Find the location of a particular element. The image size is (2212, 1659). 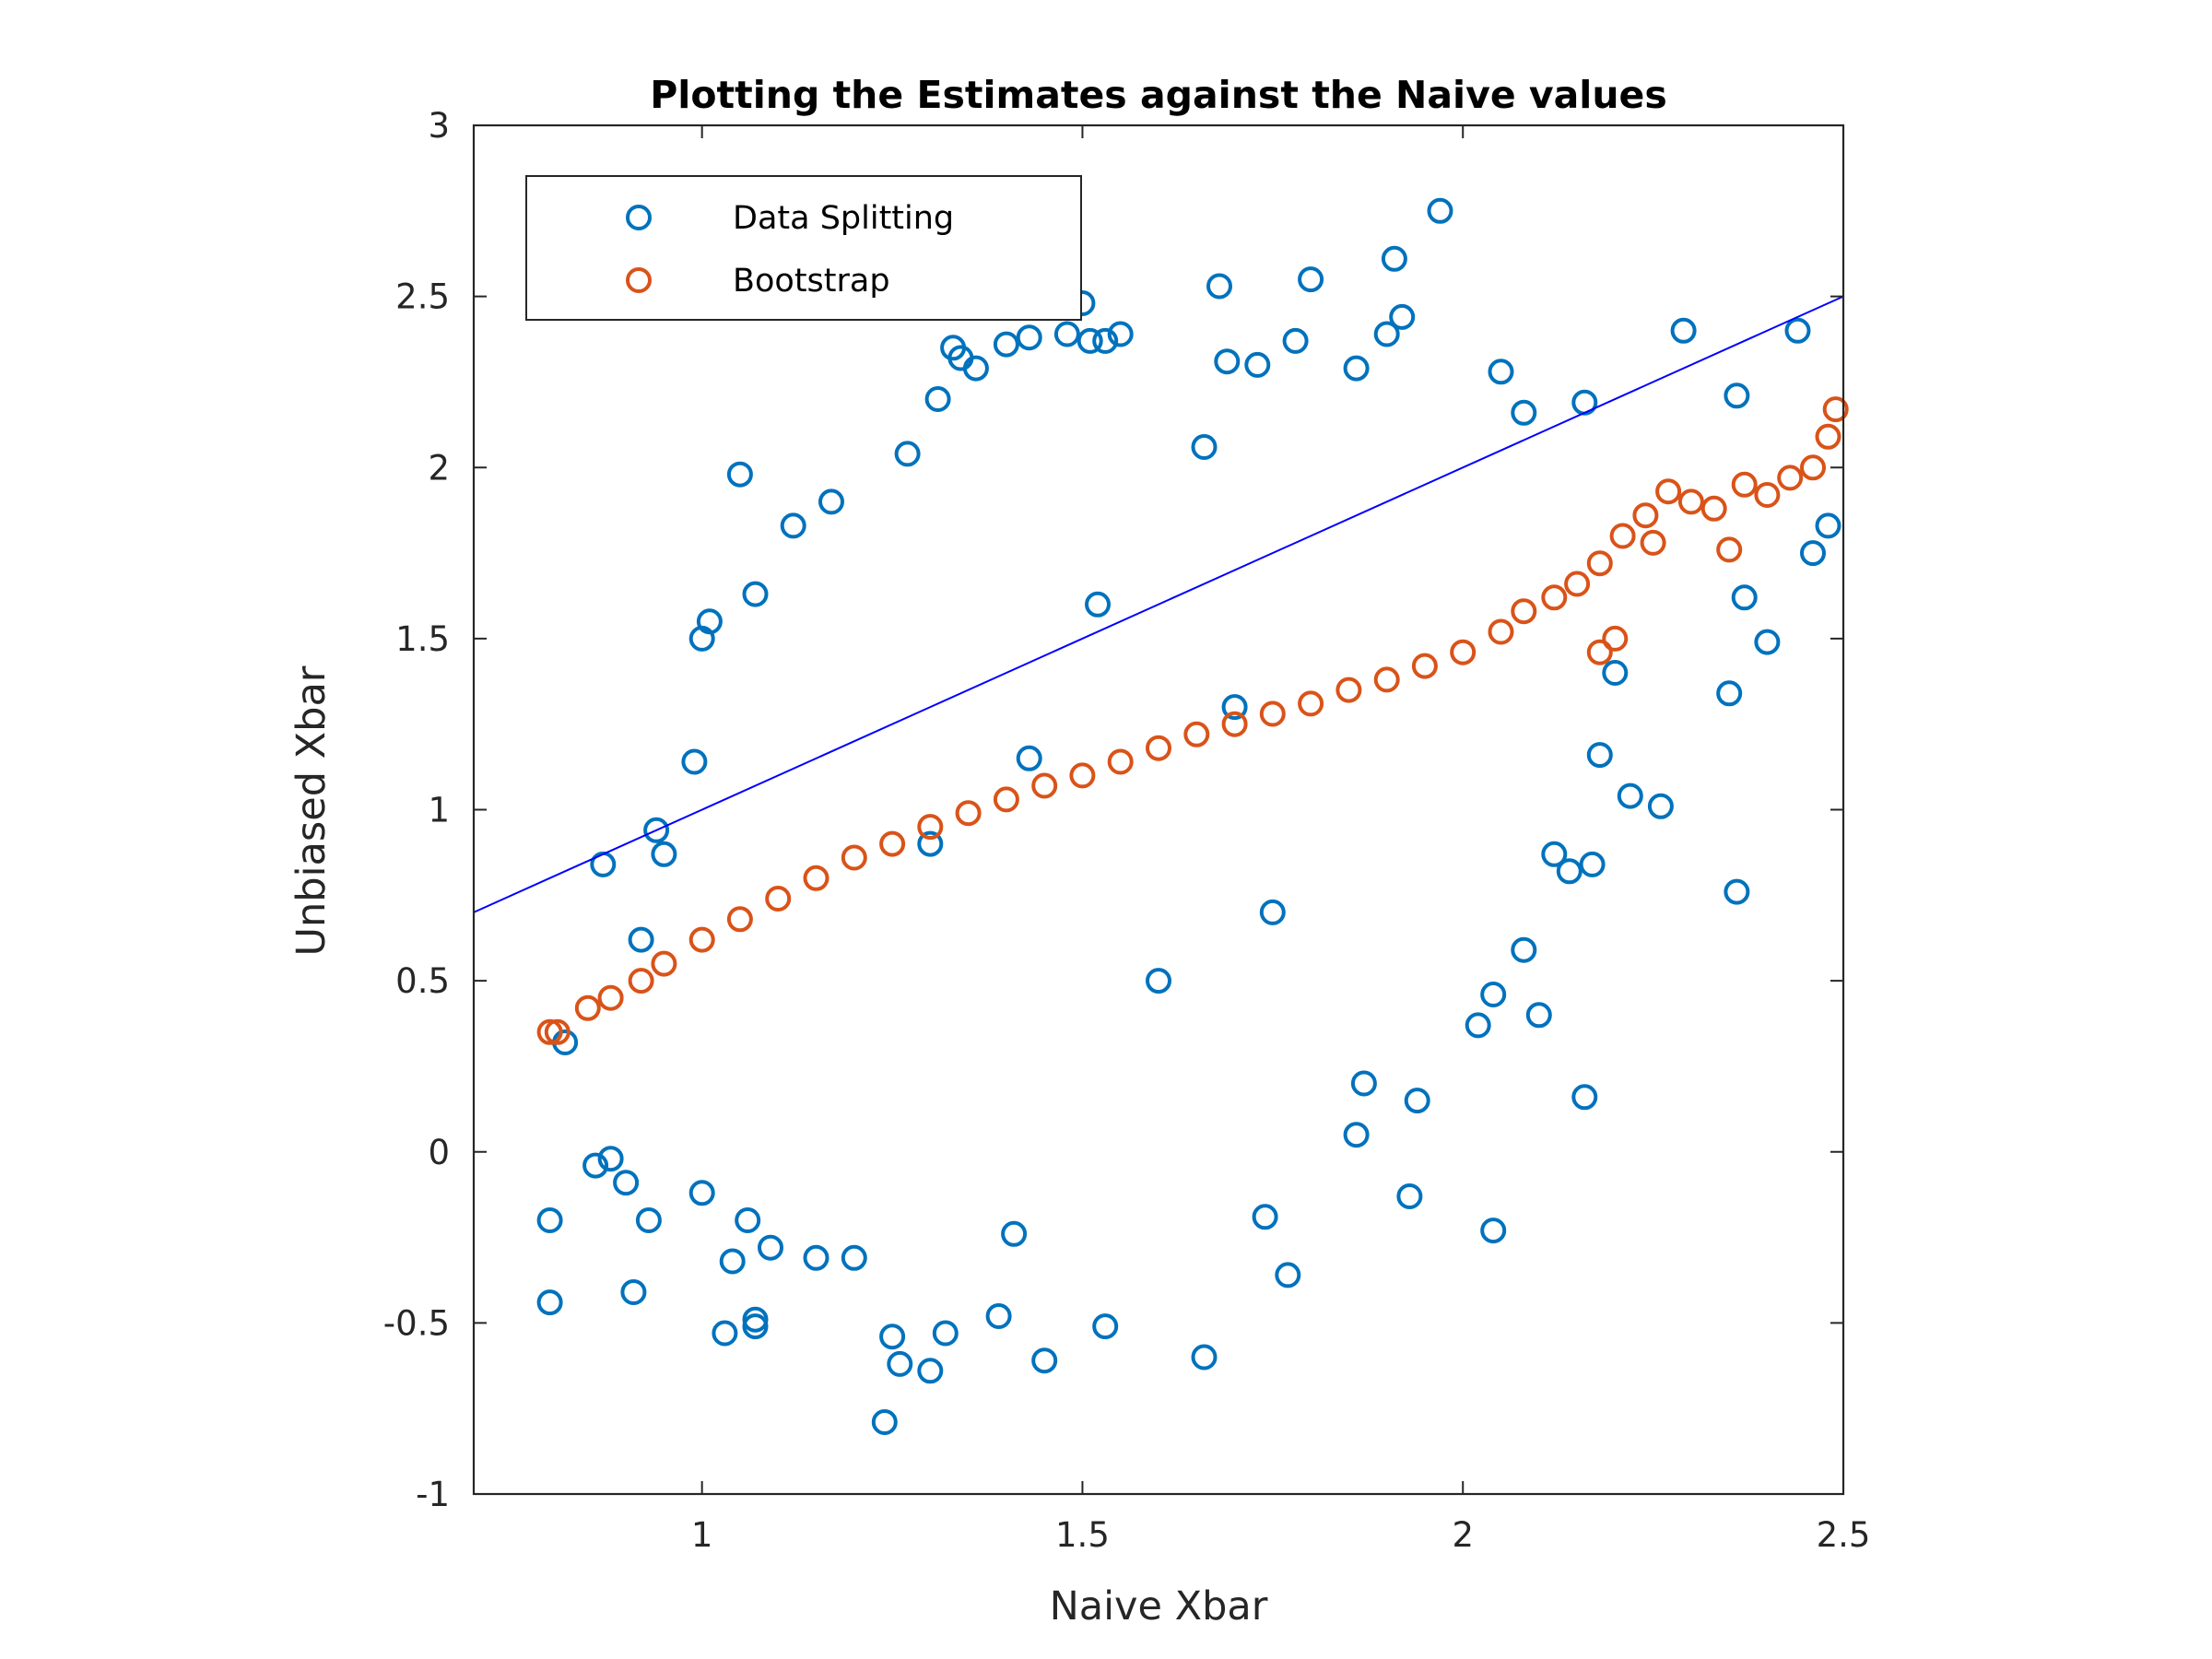

y-axis-label: Unbiased Xbar is located at coordinates (311, 810).